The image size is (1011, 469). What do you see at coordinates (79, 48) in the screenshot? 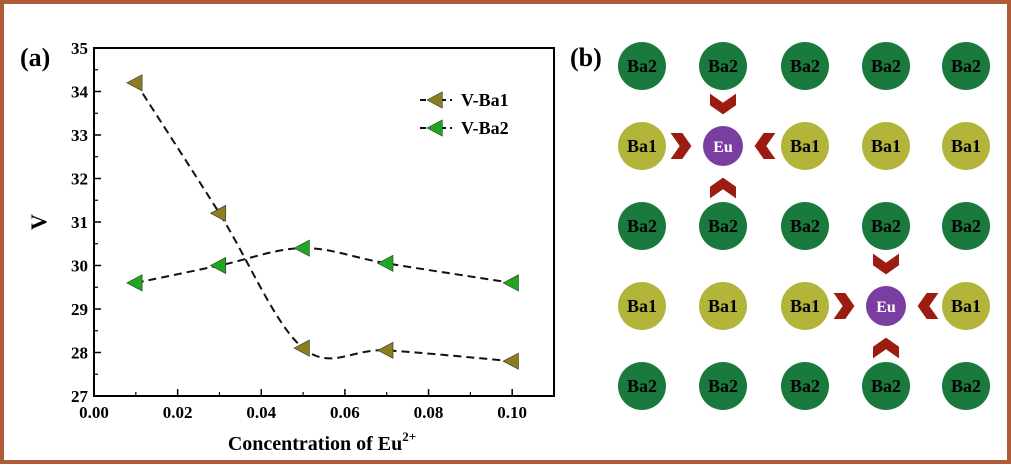
I see `y-tick-label: 35` at bounding box center [79, 48].